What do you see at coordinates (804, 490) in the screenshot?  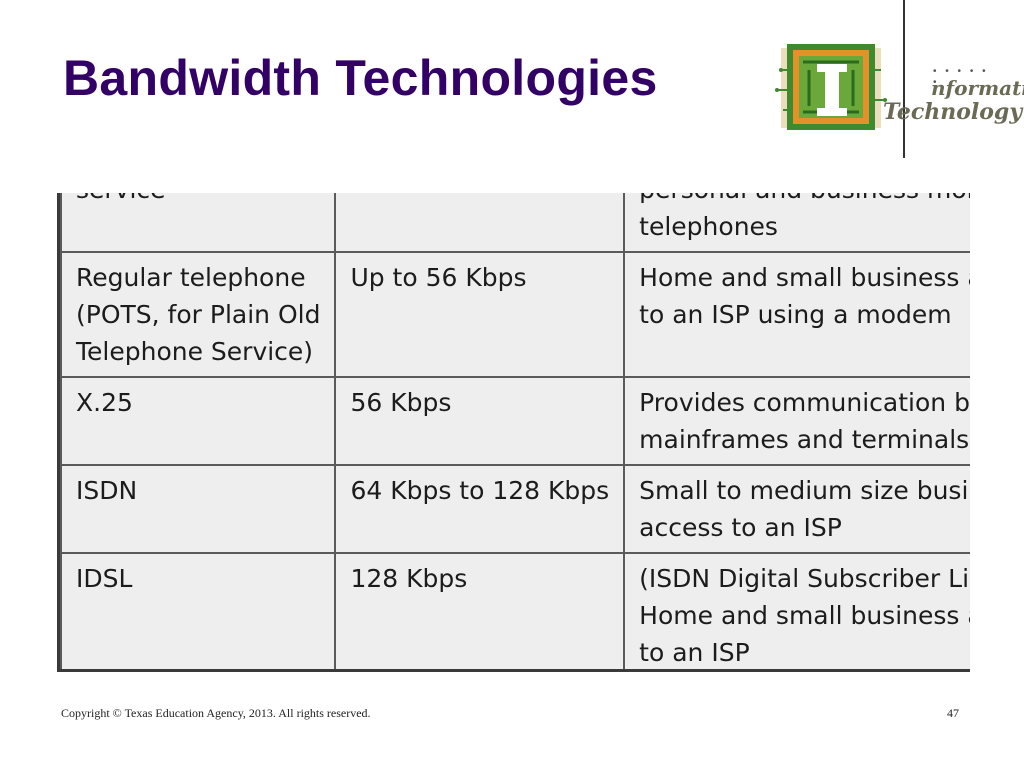 I see `cell-text-line: Small to medium size business` at bounding box center [804, 490].